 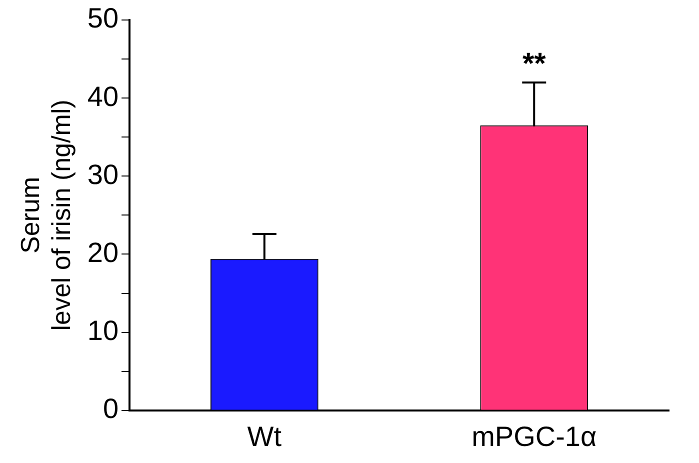 What do you see at coordinates (103, 330) in the screenshot?
I see `y-tick-label: 10` at bounding box center [103, 330].